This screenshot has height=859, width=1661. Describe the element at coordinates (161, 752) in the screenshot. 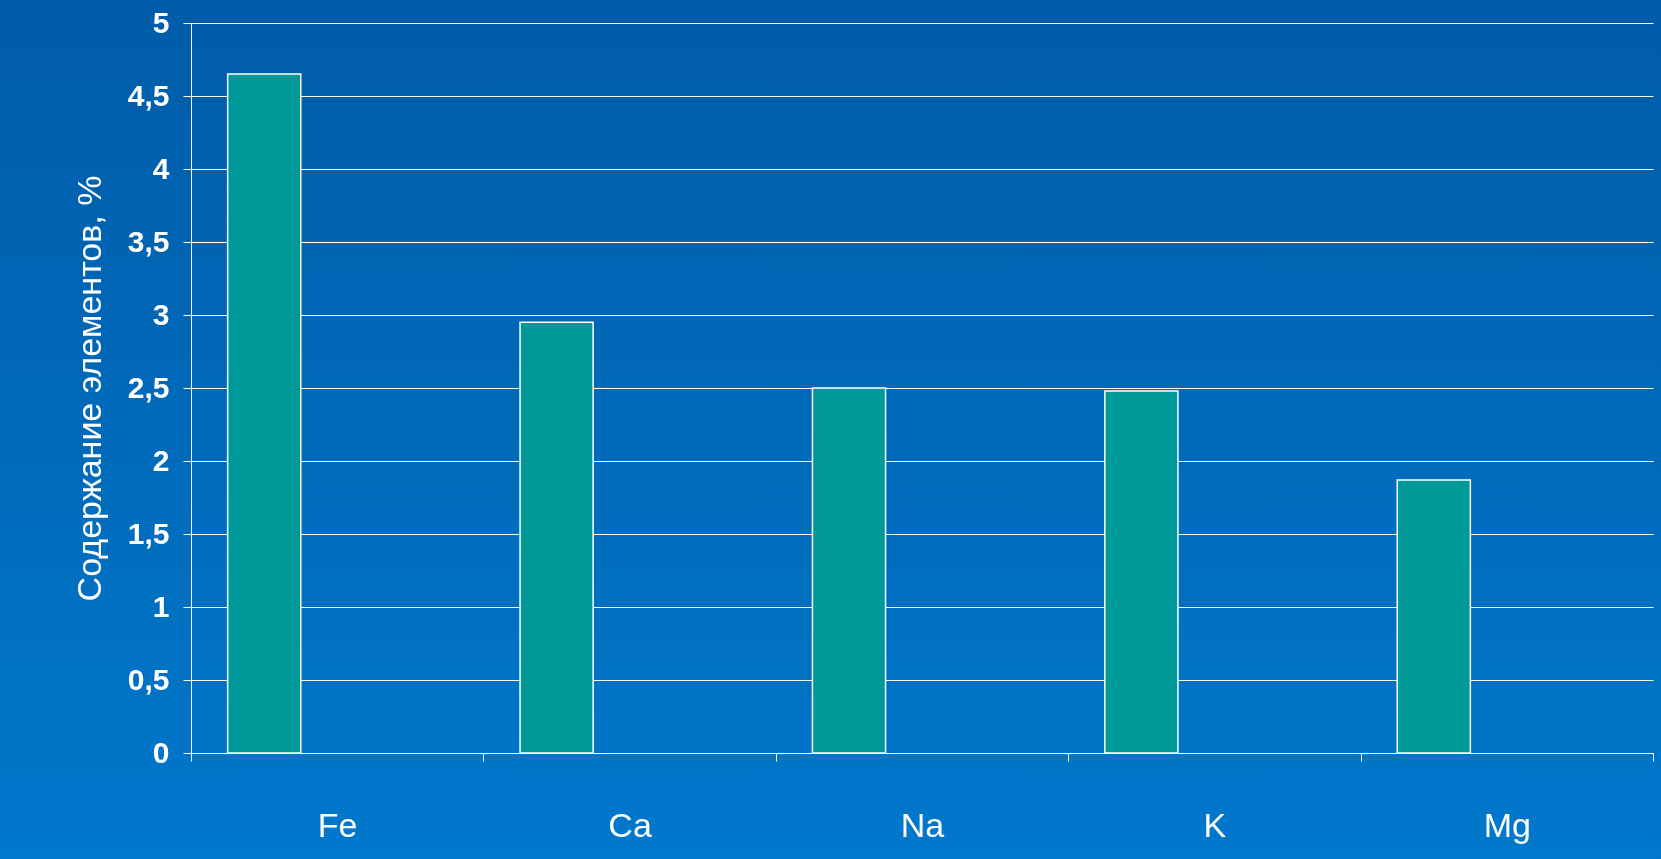

I see `y-tick-label: 0` at that location.